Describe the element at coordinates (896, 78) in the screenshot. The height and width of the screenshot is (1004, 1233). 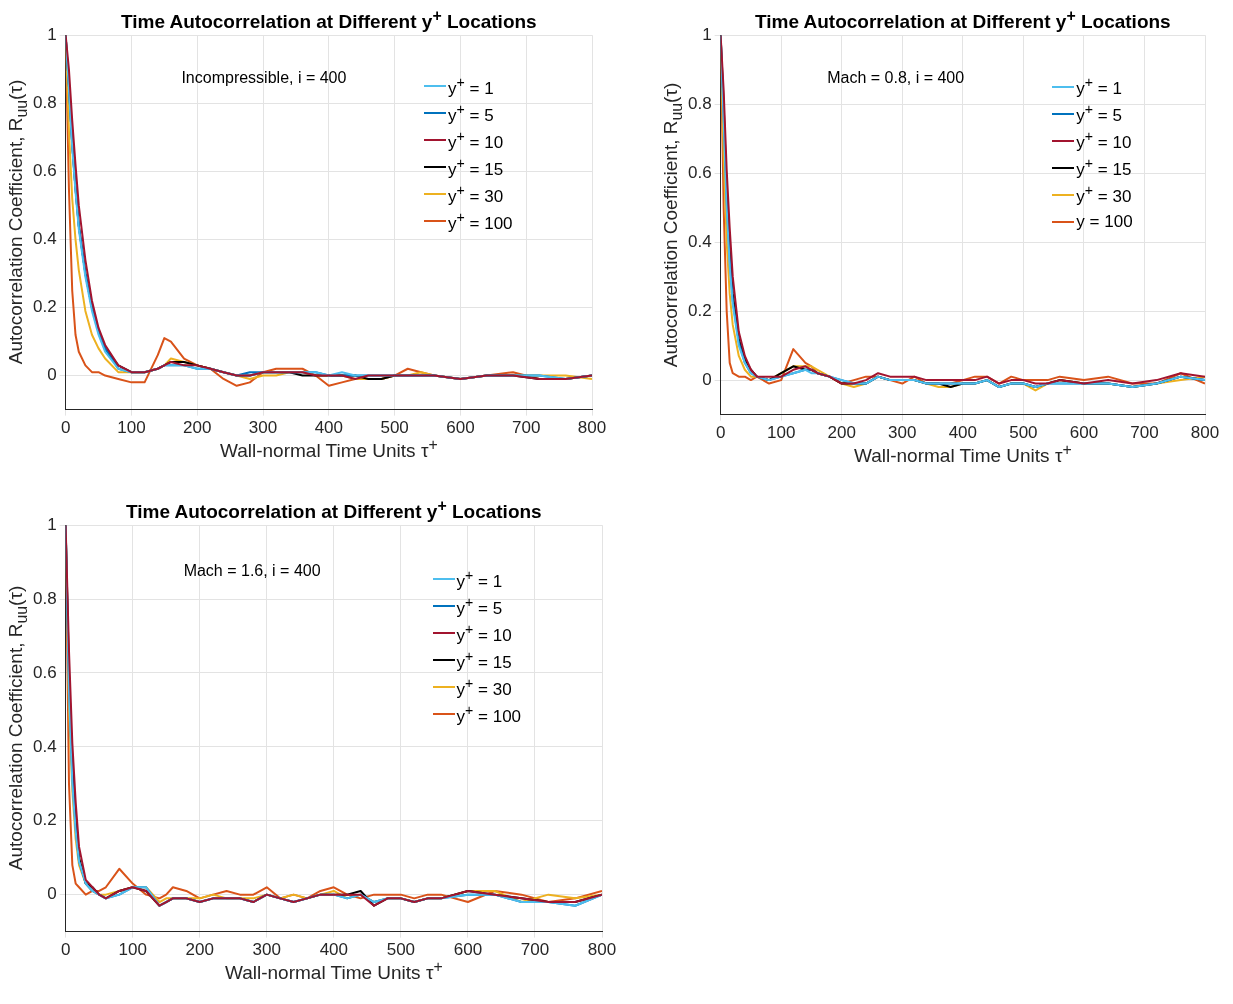
I see `annotation: Mach = 0.8, i = 400` at that location.